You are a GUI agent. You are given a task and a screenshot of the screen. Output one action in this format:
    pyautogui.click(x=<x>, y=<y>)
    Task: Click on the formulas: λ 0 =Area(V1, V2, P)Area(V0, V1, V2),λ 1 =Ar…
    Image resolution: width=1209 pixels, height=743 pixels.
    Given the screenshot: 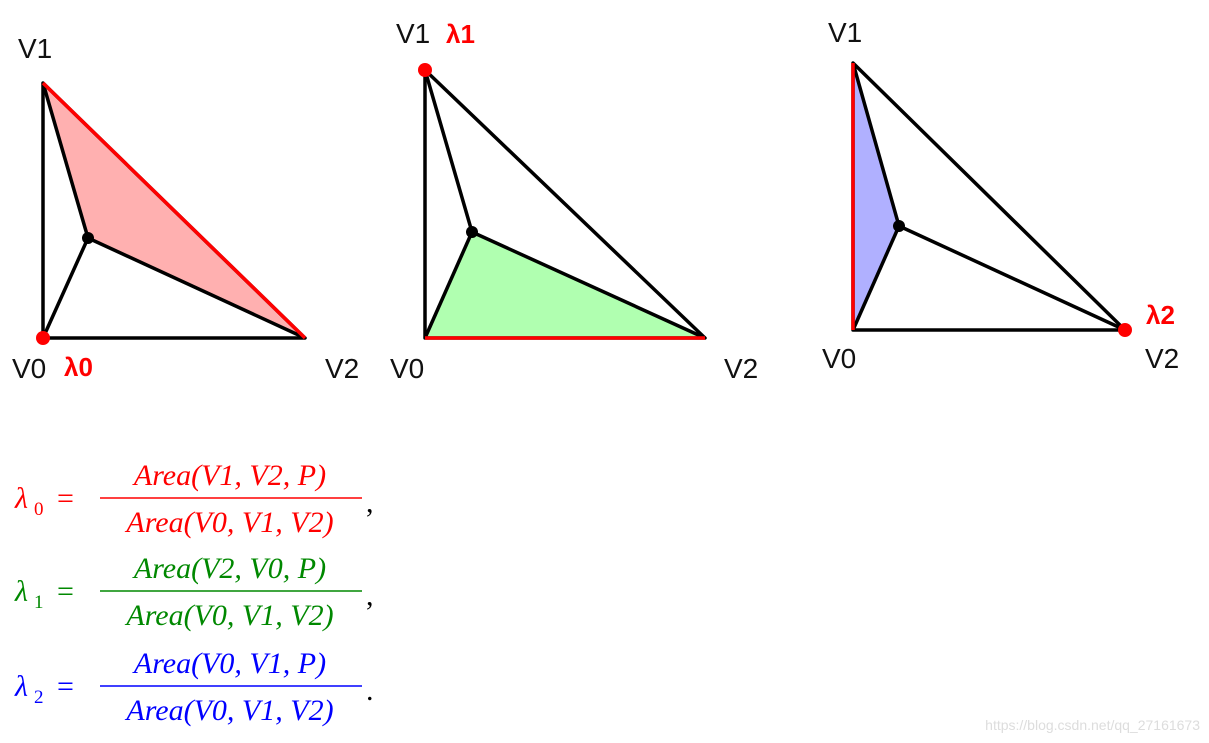 What is the action you would take?
    pyautogui.click(x=194, y=593)
    